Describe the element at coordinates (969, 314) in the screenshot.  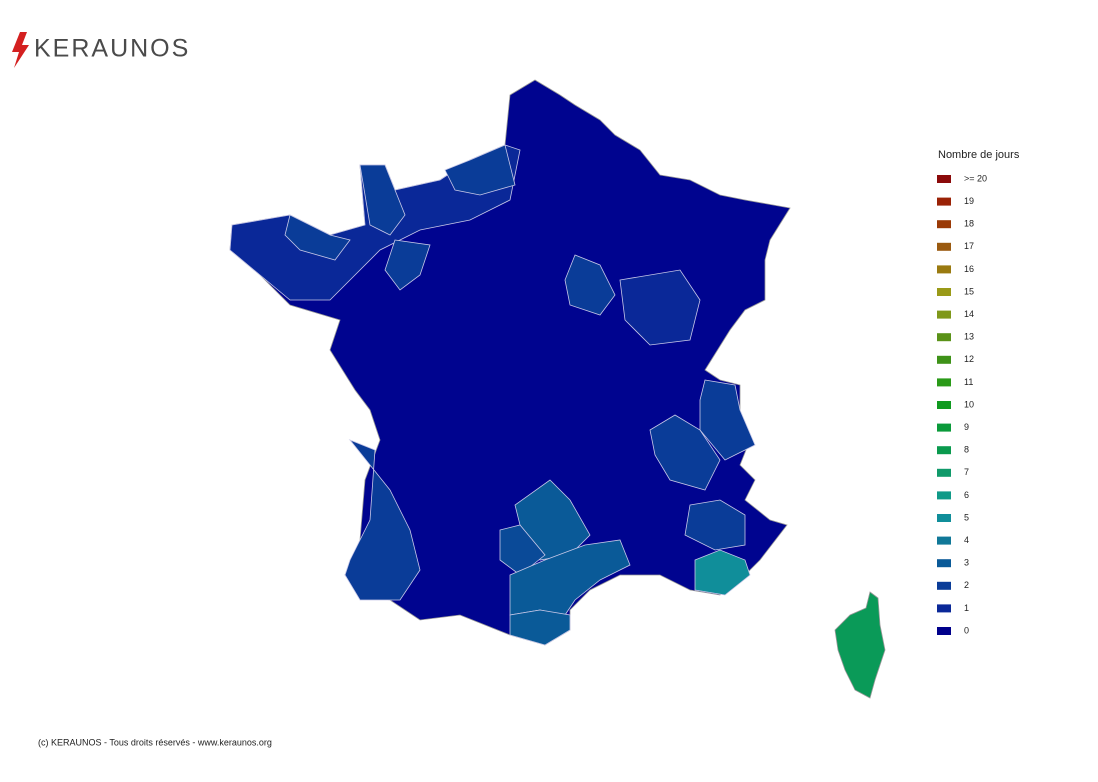
I see `legend-label: 14` at that location.